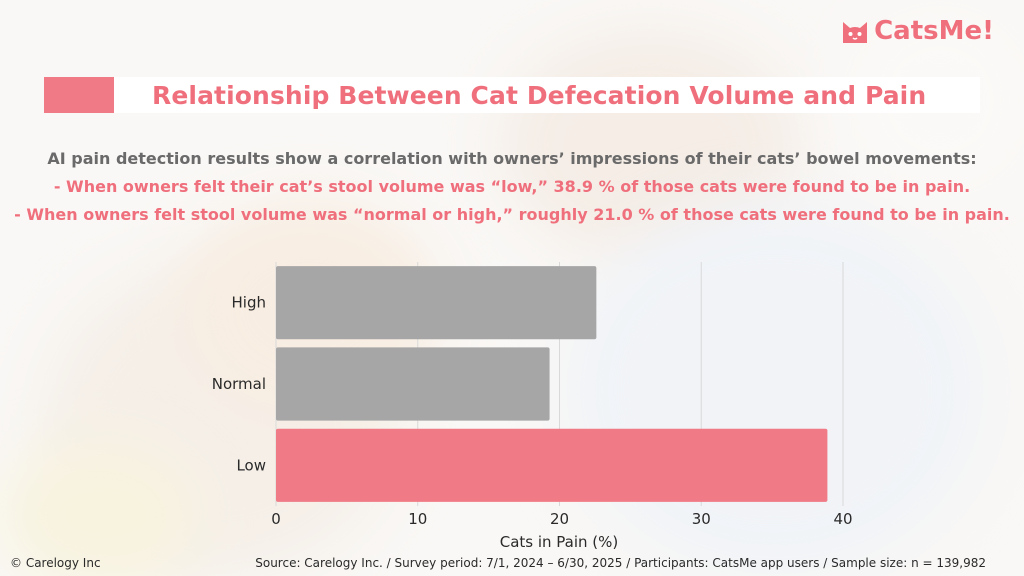  What do you see at coordinates (79, 95) in the screenshot?
I see `title-accent-bar` at bounding box center [79, 95].